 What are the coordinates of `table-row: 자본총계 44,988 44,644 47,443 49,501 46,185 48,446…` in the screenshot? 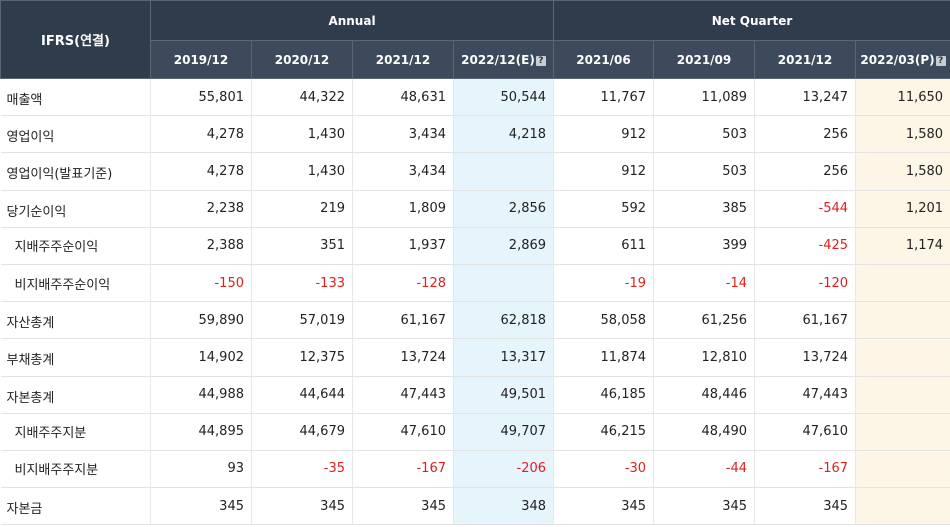 It's located at (475, 395).